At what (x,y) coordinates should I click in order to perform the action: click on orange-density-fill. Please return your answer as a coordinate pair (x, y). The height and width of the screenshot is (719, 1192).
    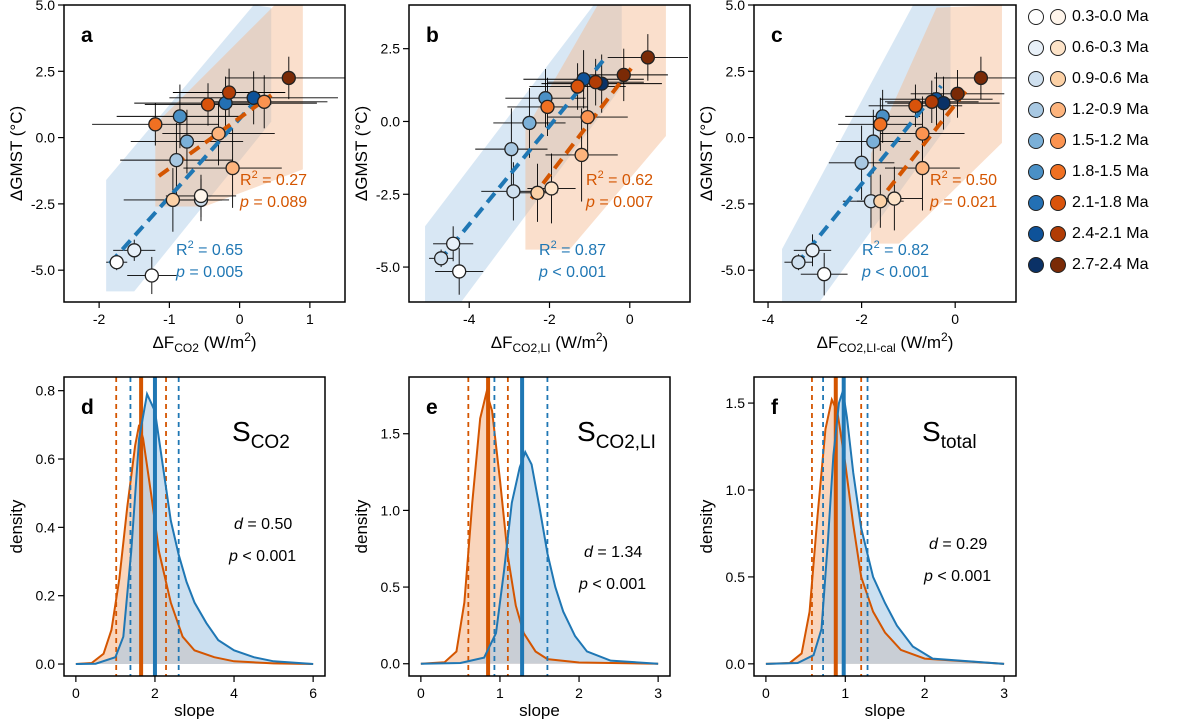
    Looking at the image, I should click on (539, 528).